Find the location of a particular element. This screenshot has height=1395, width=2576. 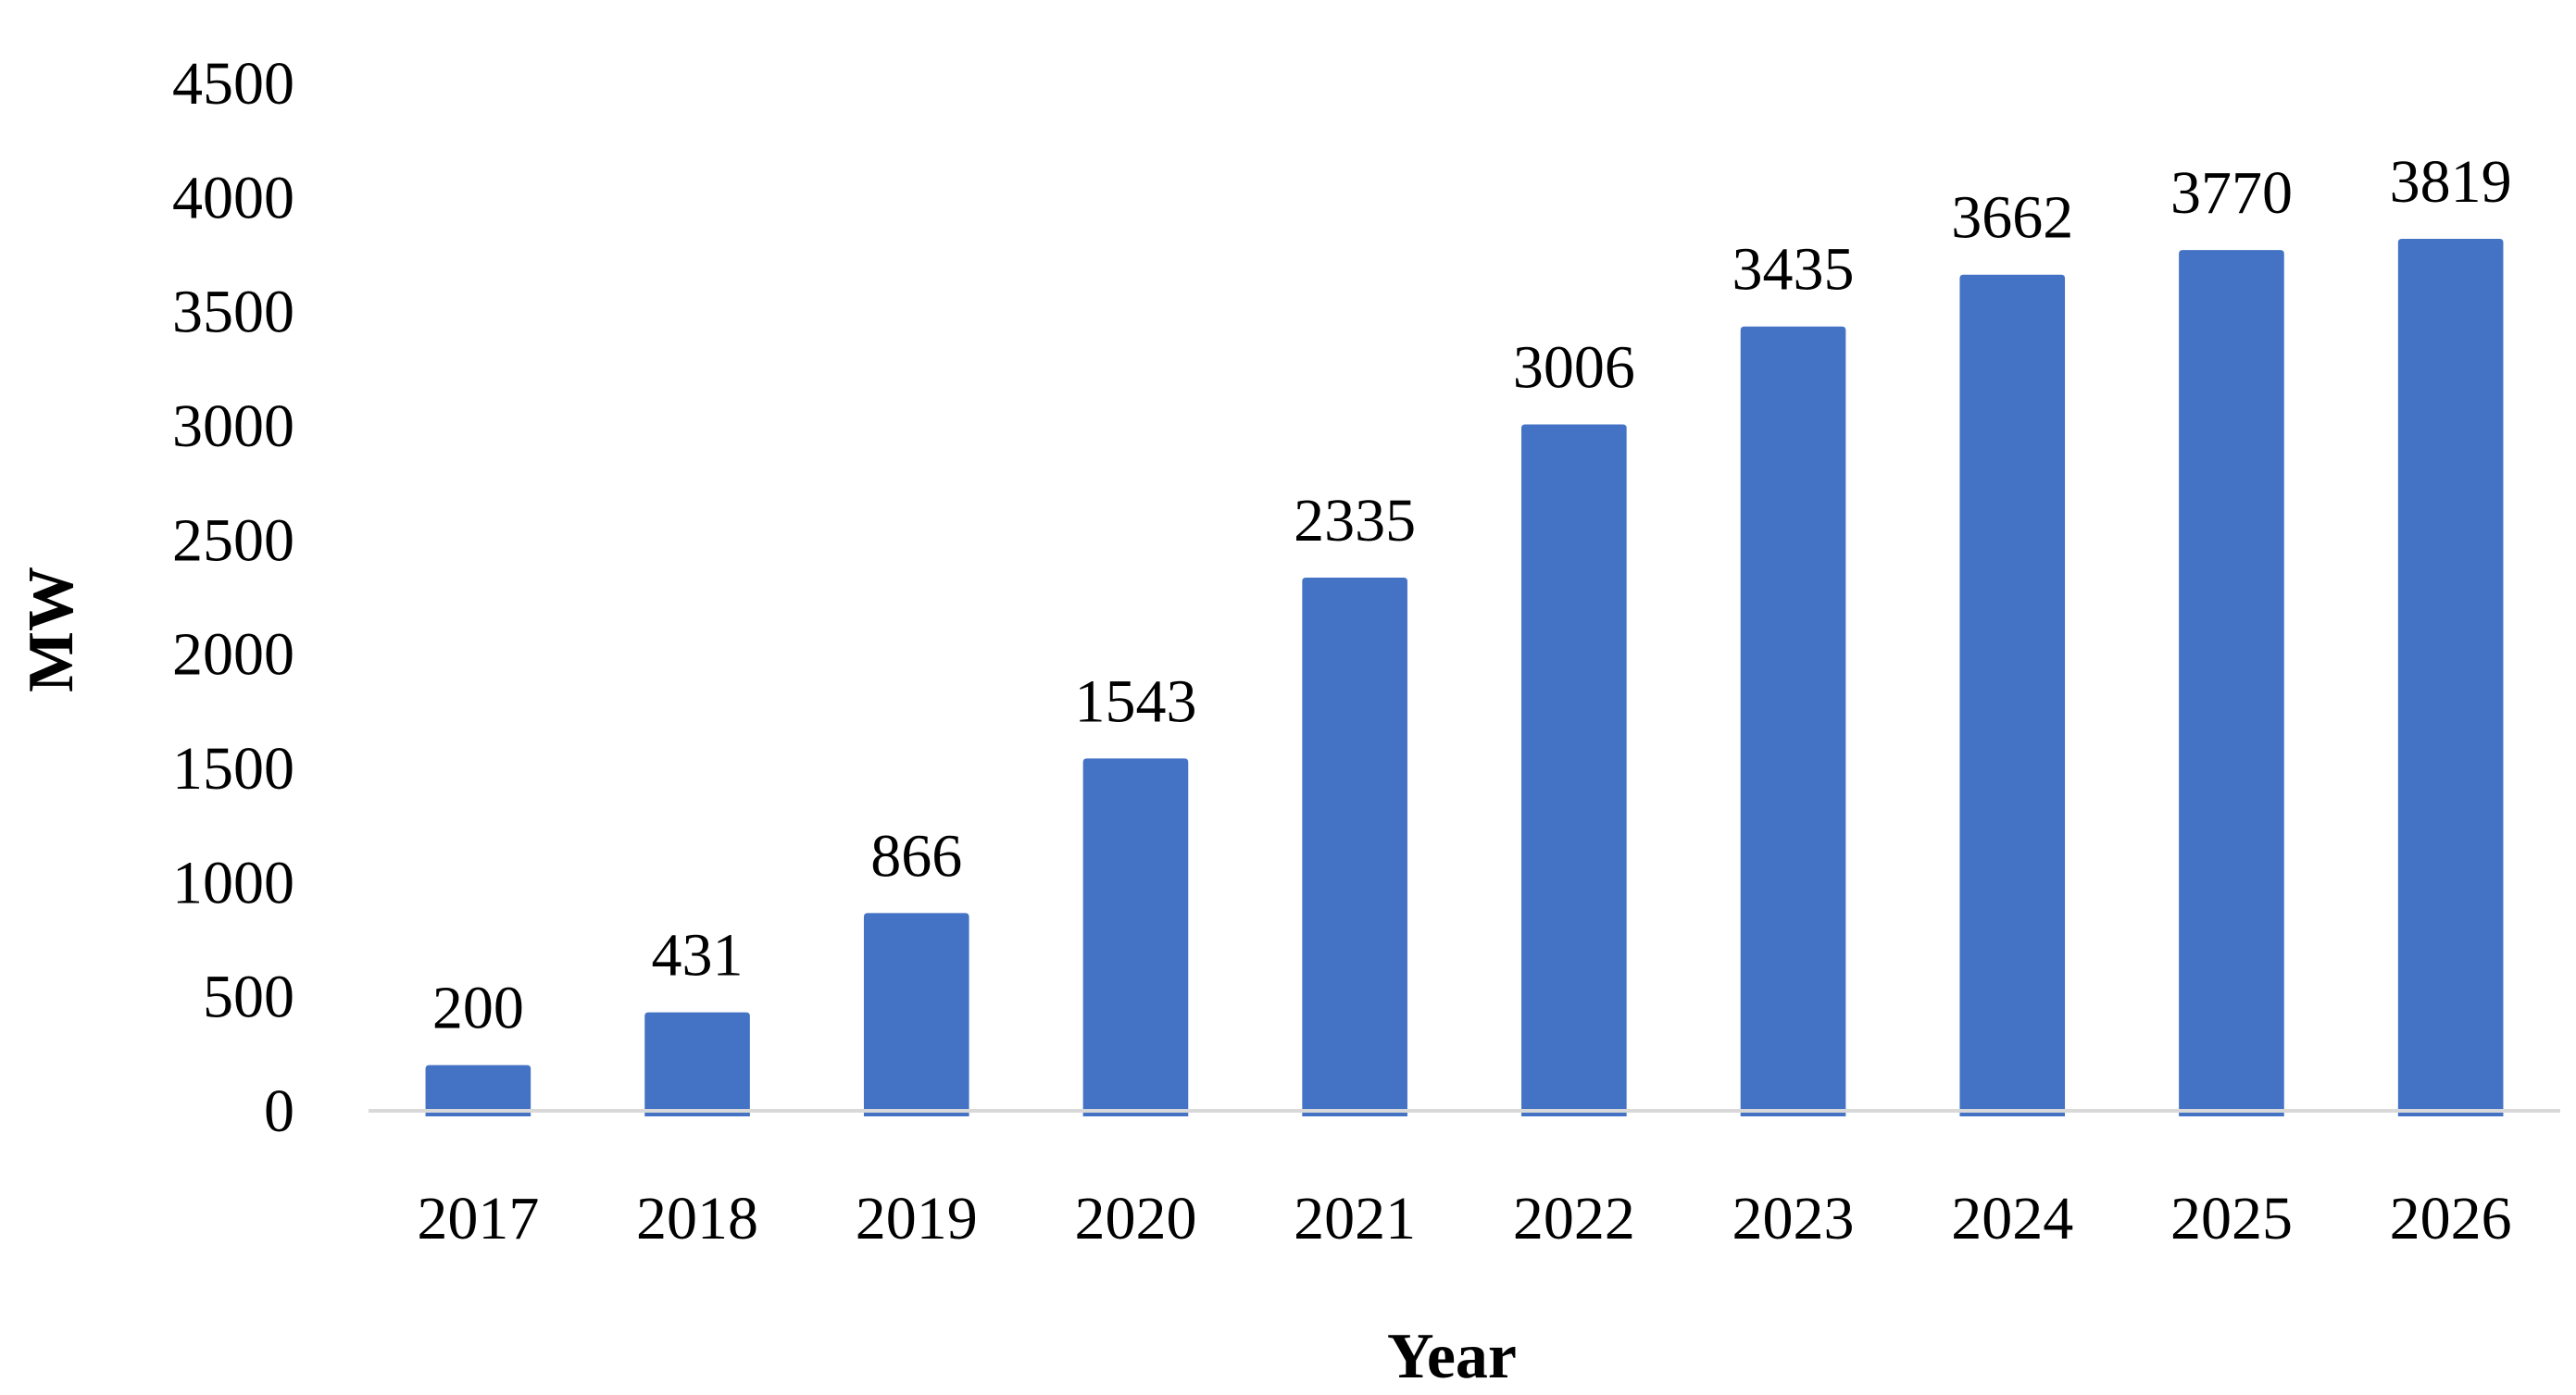

x-axis-title: Year is located at coordinates (1452, 1356).